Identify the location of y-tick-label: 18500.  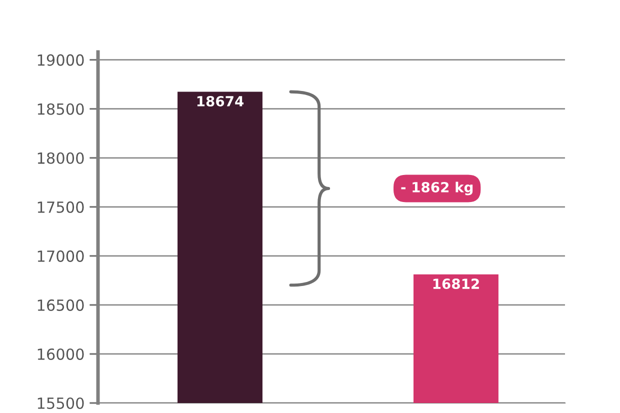
(61, 109).